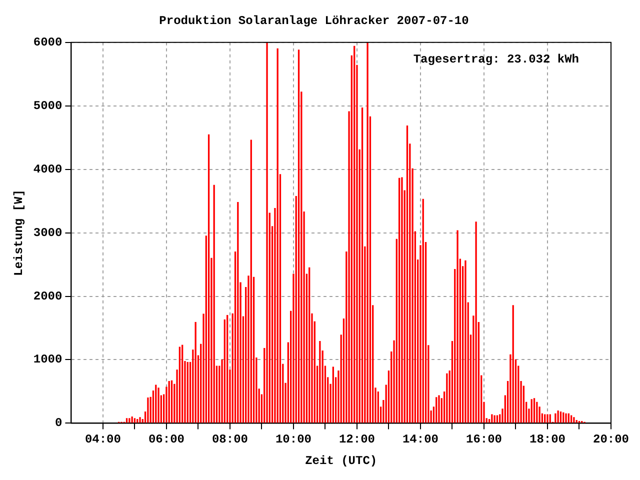 Image resolution: width=640 pixels, height=480 pixels. Describe the element at coordinates (166, 439) in the screenshot. I see `x-tick-label: 06:00` at that location.